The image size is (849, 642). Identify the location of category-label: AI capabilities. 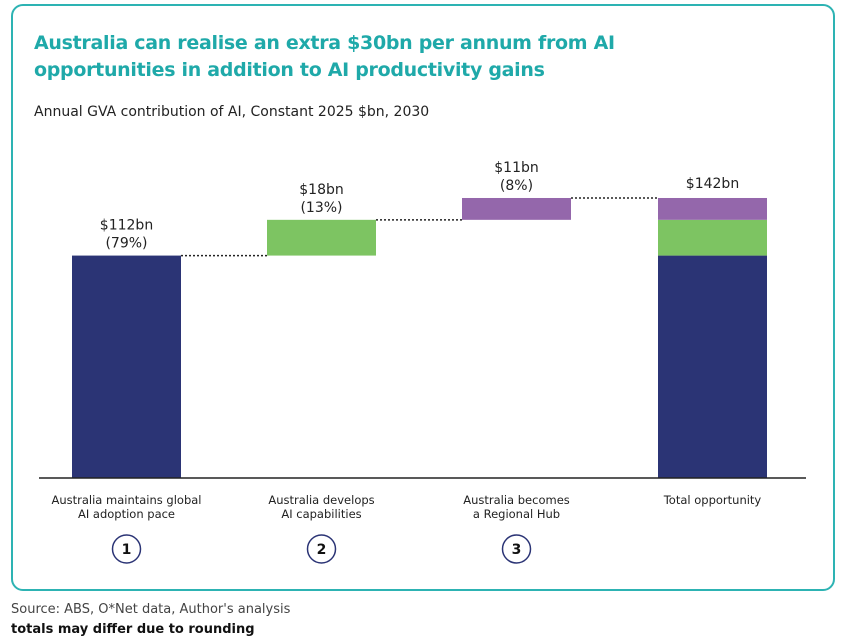
(321, 514).